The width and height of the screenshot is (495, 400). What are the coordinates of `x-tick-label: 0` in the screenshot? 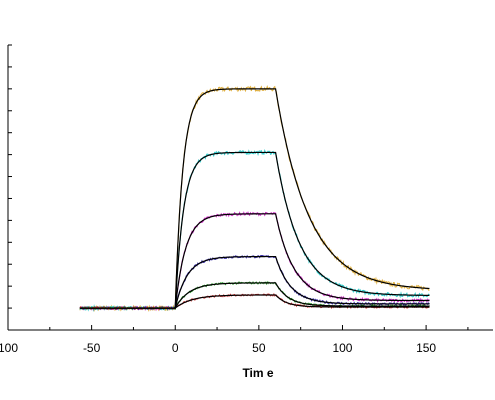 It's located at (175, 348).